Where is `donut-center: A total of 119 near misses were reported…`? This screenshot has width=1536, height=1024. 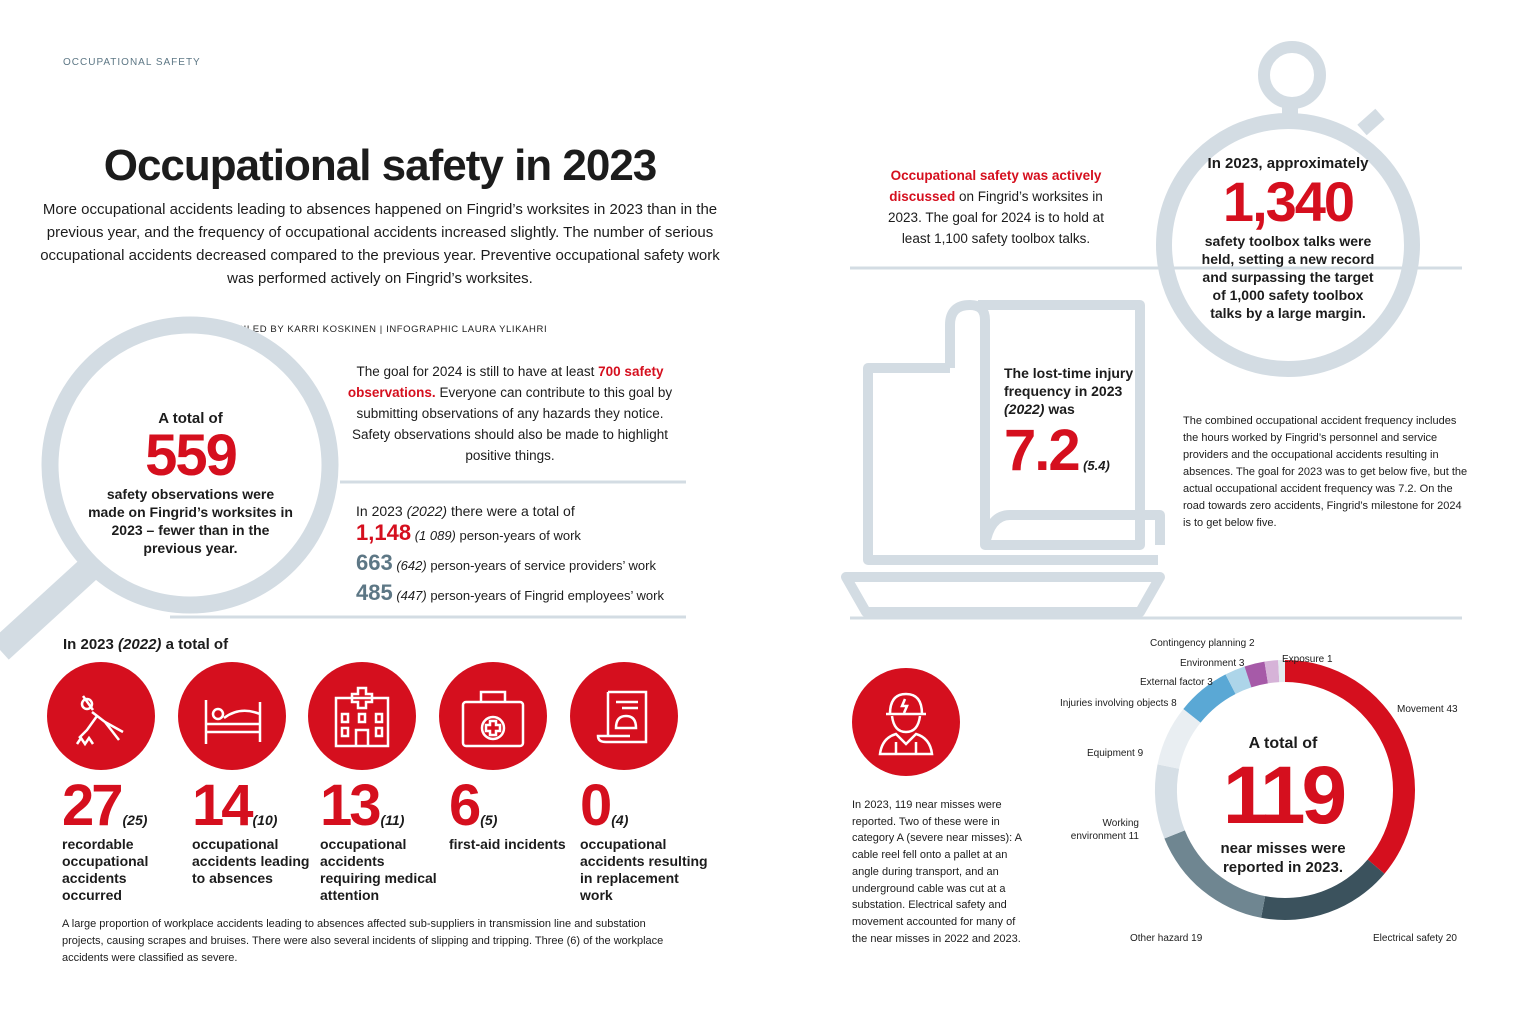
donut-center: A total of 119 near misses were reported… is located at coordinates (1283, 806).